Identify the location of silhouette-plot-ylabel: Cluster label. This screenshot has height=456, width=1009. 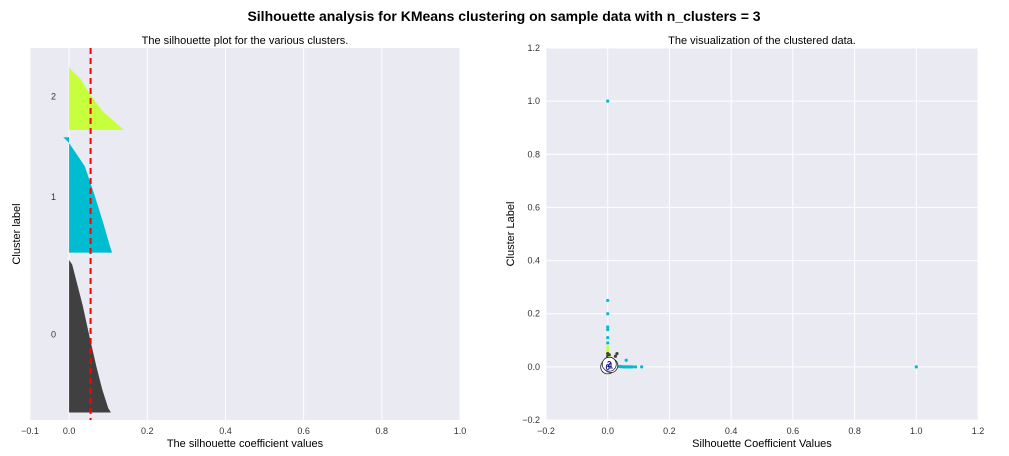
(17, 233).